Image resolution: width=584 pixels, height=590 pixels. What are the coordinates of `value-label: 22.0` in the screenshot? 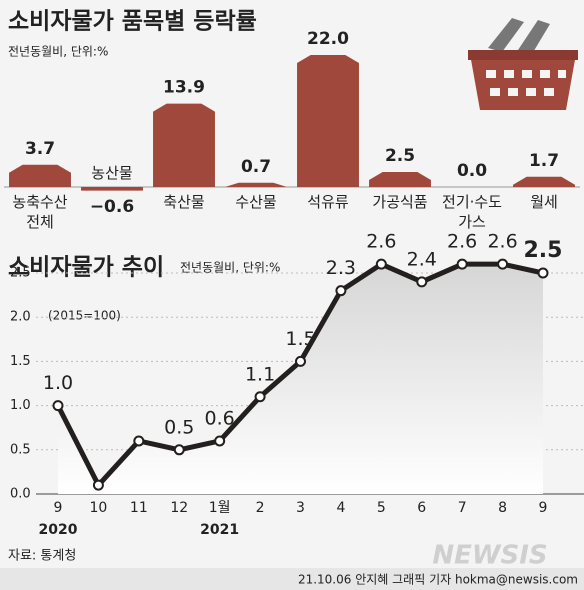 It's located at (328, 39).